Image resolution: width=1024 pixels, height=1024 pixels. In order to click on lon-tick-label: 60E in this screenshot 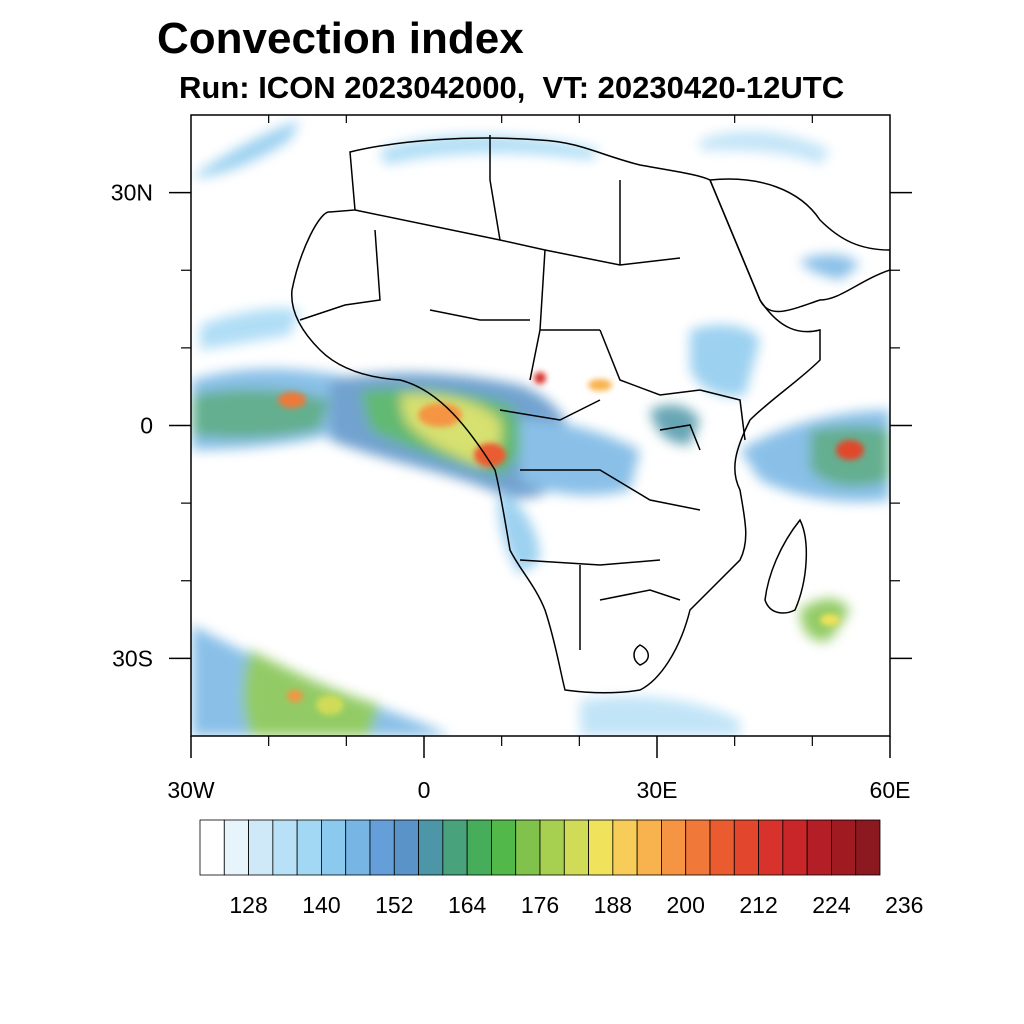, I will do `click(890, 790)`.